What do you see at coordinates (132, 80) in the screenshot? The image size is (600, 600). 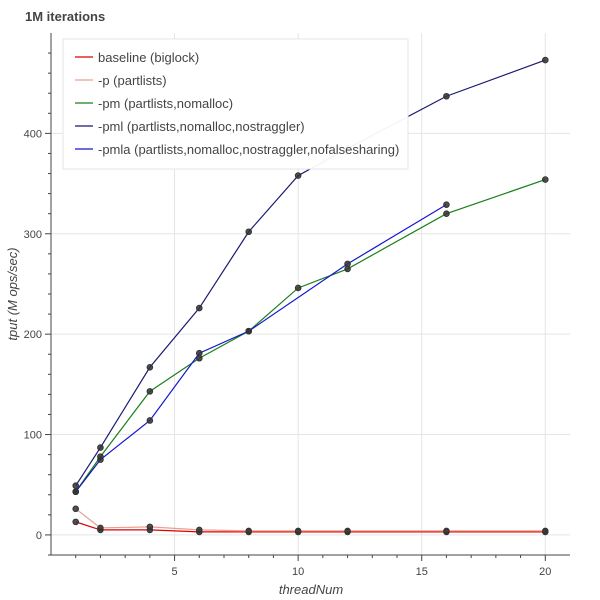 I see `legend-label: -p (partlists)` at bounding box center [132, 80].